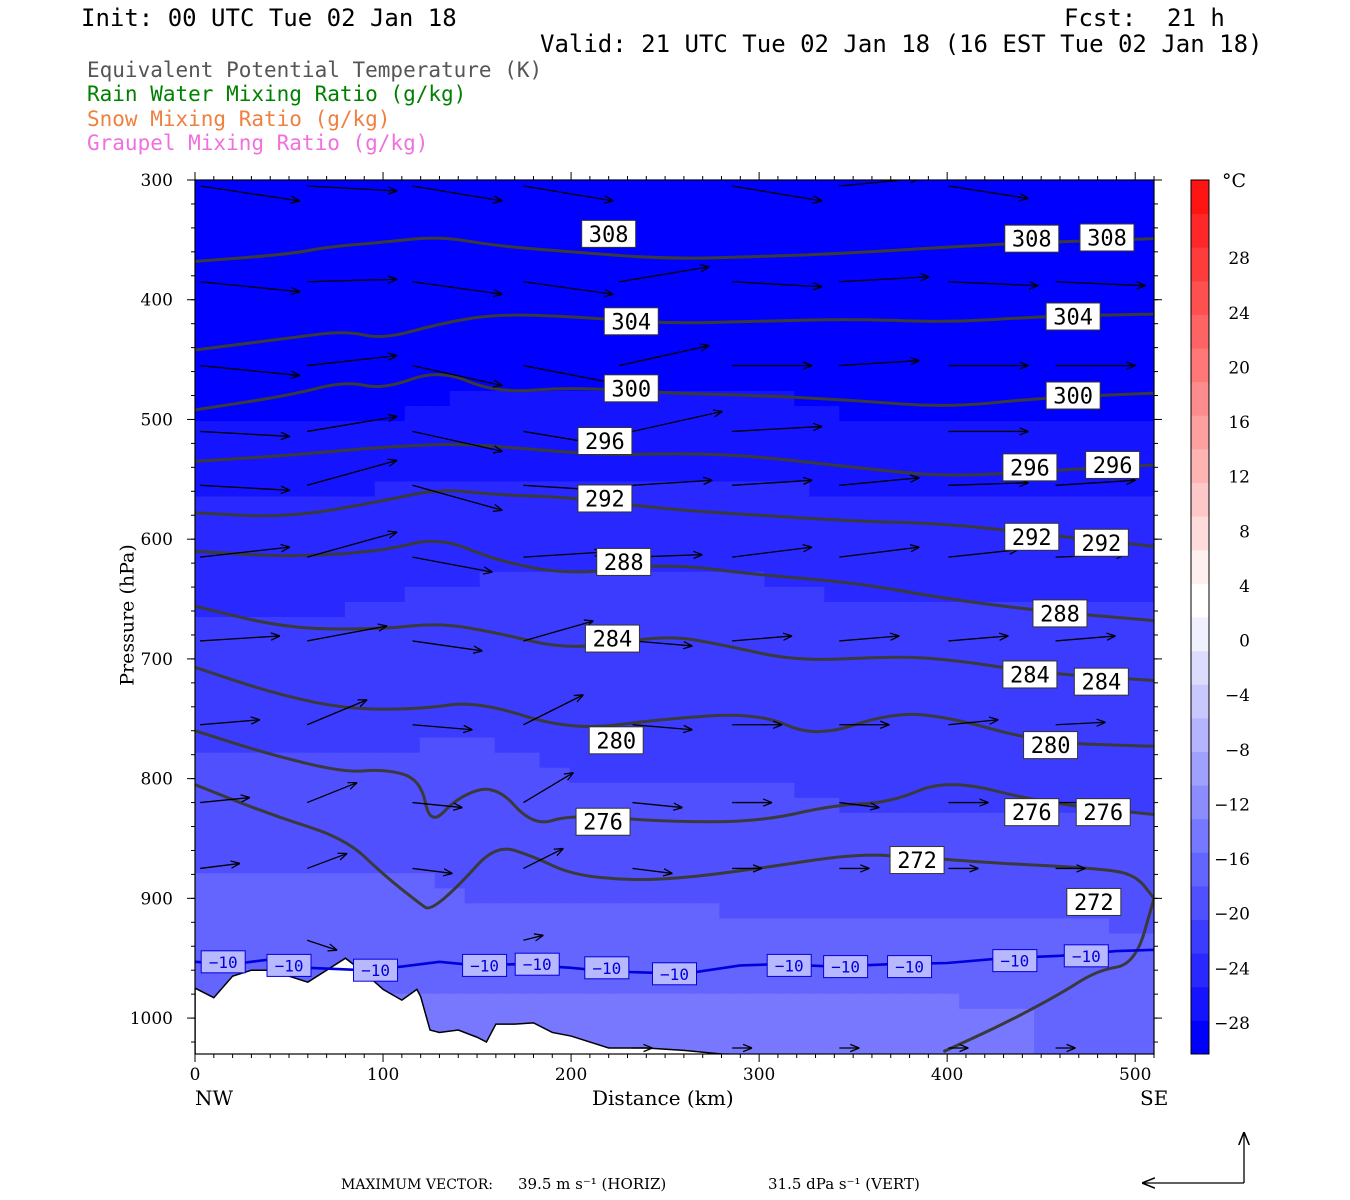  What do you see at coordinates (571, 1075) in the screenshot?
I see `x-tick-label: 200` at bounding box center [571, 1075].